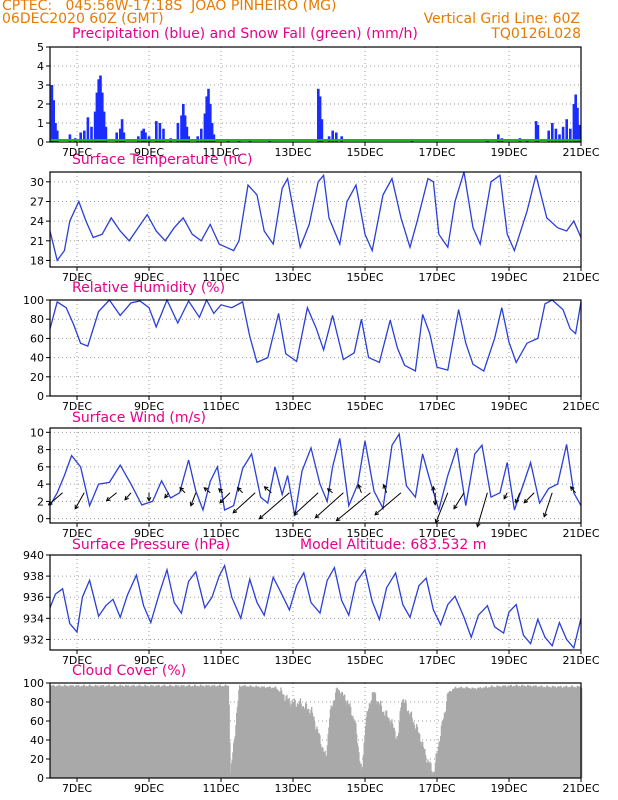  I want to click on precip-xtick-label: 15DEC, so click(364, 152).